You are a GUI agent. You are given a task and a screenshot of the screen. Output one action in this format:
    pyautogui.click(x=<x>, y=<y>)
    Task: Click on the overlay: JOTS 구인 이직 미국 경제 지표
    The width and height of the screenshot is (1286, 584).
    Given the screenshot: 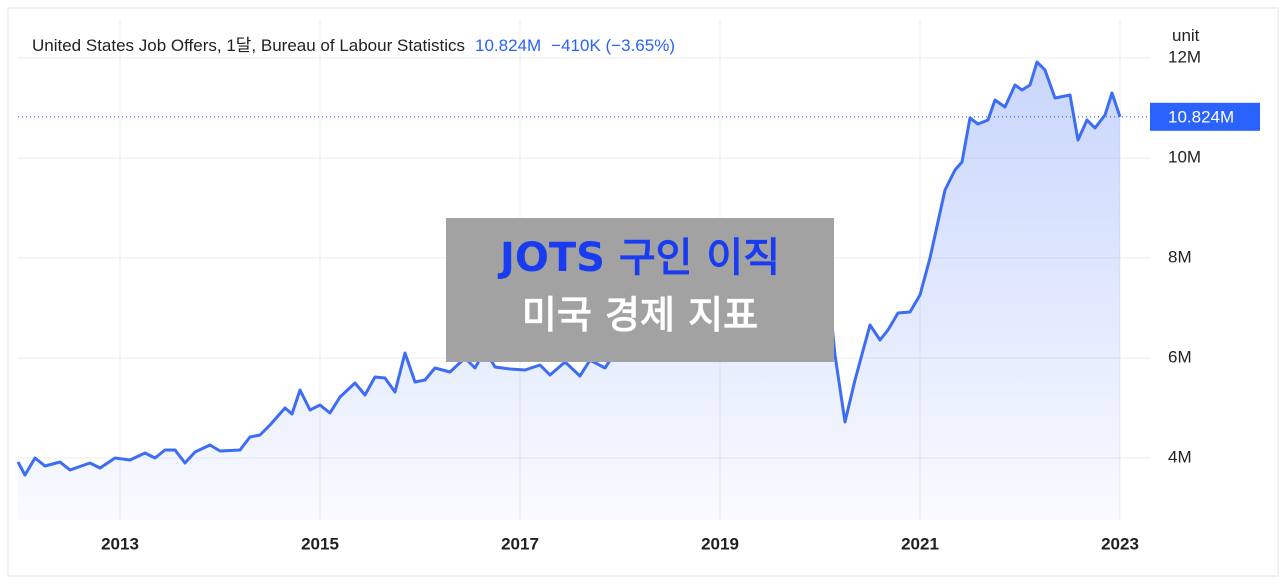 What is the action you would take?
    pyautogui.click(x=640, y=290)
    